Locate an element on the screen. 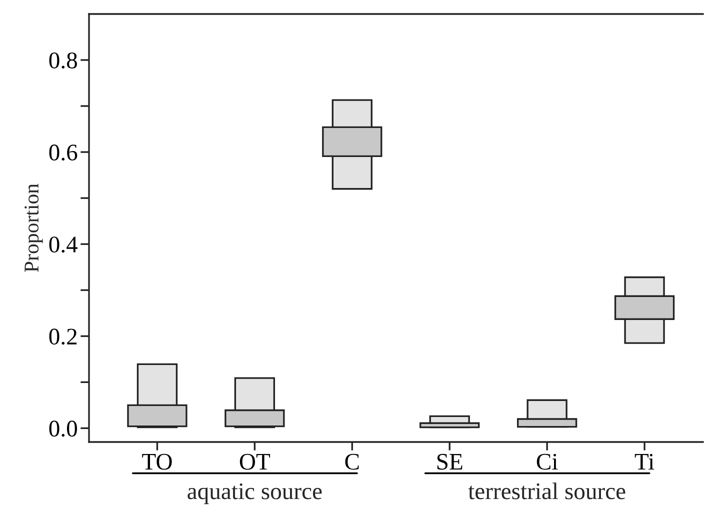  y-axis-title: Proportion is located at coordinates (33, 228).